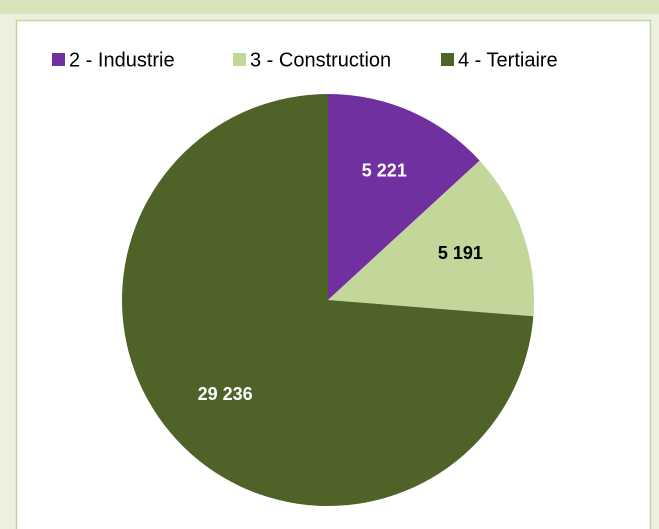  What do you see at coordinates (329, 7) in the screenshot?
I see `top-band` at bounding box center [329, 7].